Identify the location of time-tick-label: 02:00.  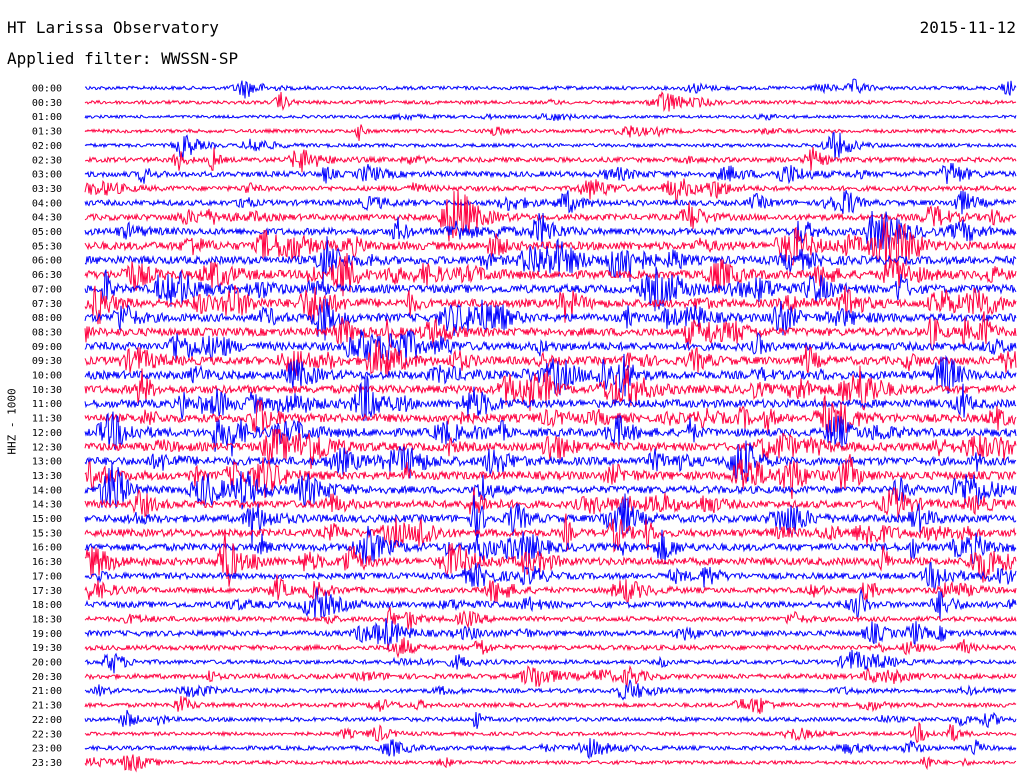
(47, 146).